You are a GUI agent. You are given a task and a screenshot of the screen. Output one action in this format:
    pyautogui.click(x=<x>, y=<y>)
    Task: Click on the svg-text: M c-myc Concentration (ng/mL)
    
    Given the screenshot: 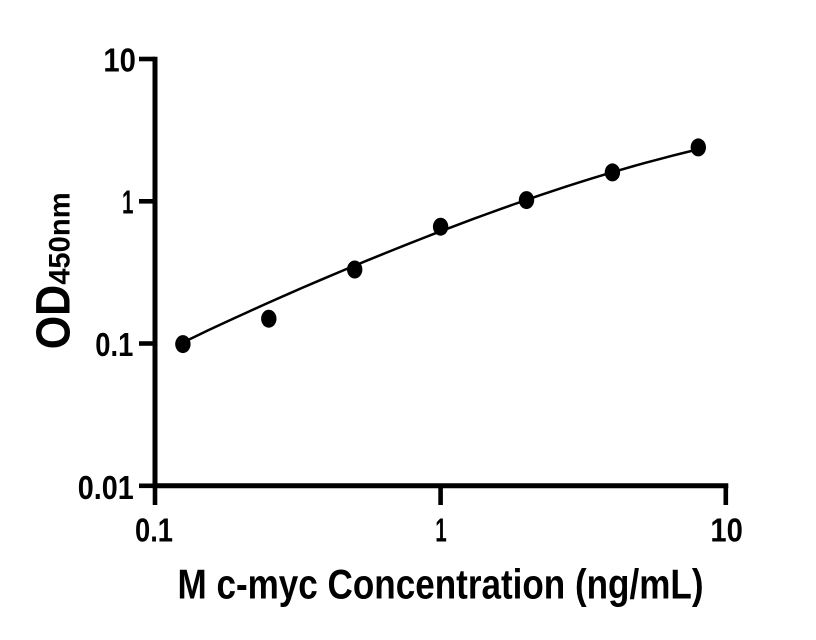 What is the action you would take?
    pyautogui.click(x=441, y=584)
    